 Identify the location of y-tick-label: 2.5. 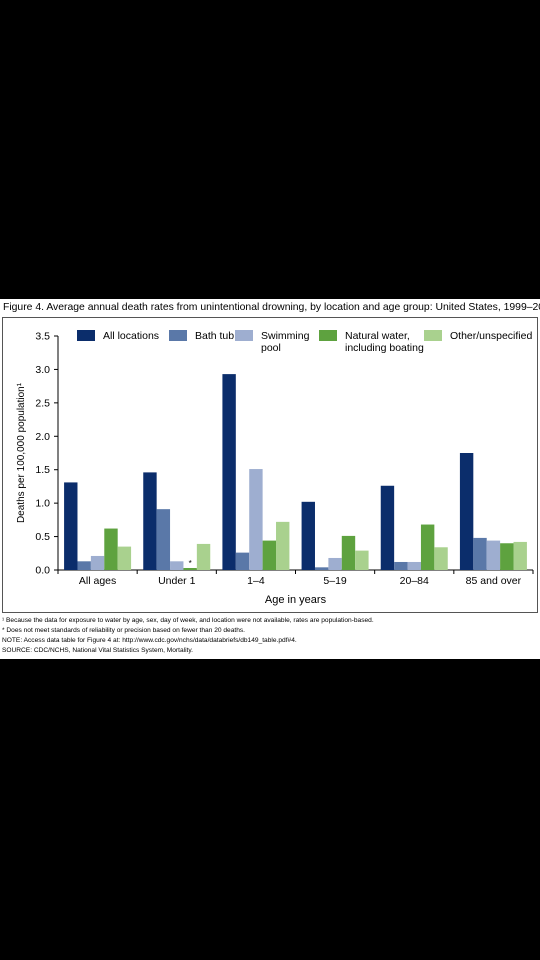
(42, 403).